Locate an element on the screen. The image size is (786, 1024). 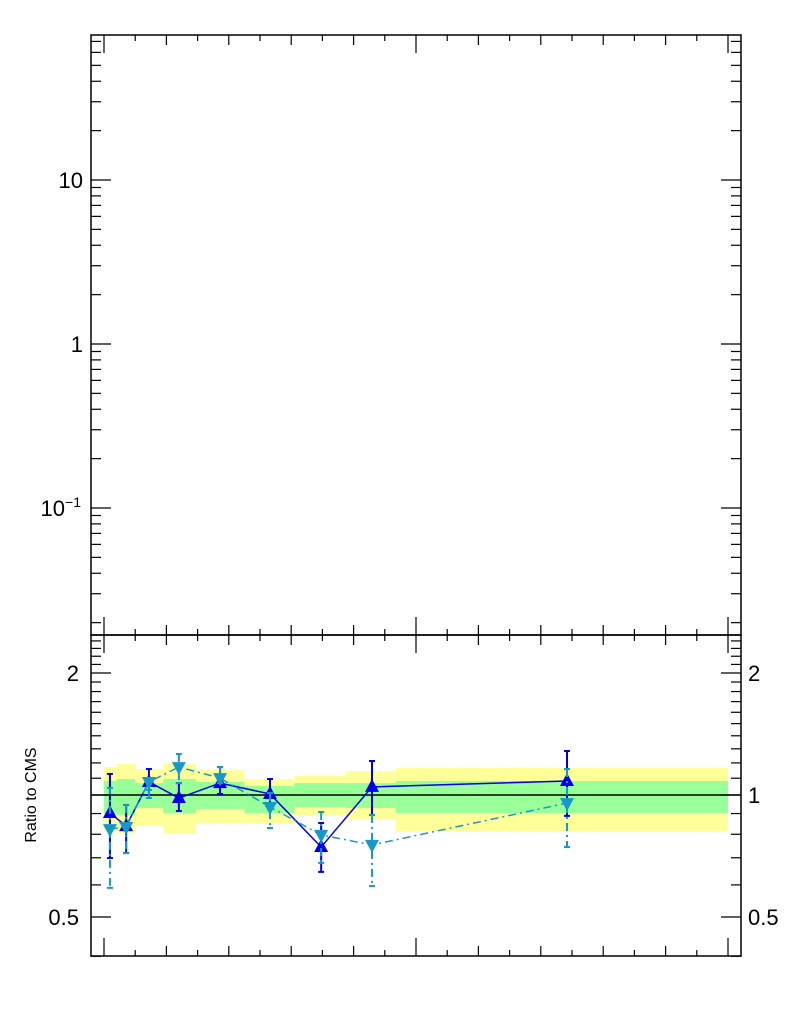
ratio-left-tick-label: 2 is located at coordinates (73, 673).